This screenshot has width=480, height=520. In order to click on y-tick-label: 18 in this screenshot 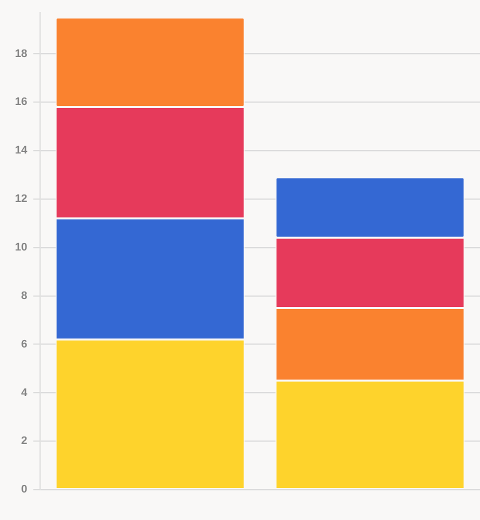, I will do `click(21, 54)`.